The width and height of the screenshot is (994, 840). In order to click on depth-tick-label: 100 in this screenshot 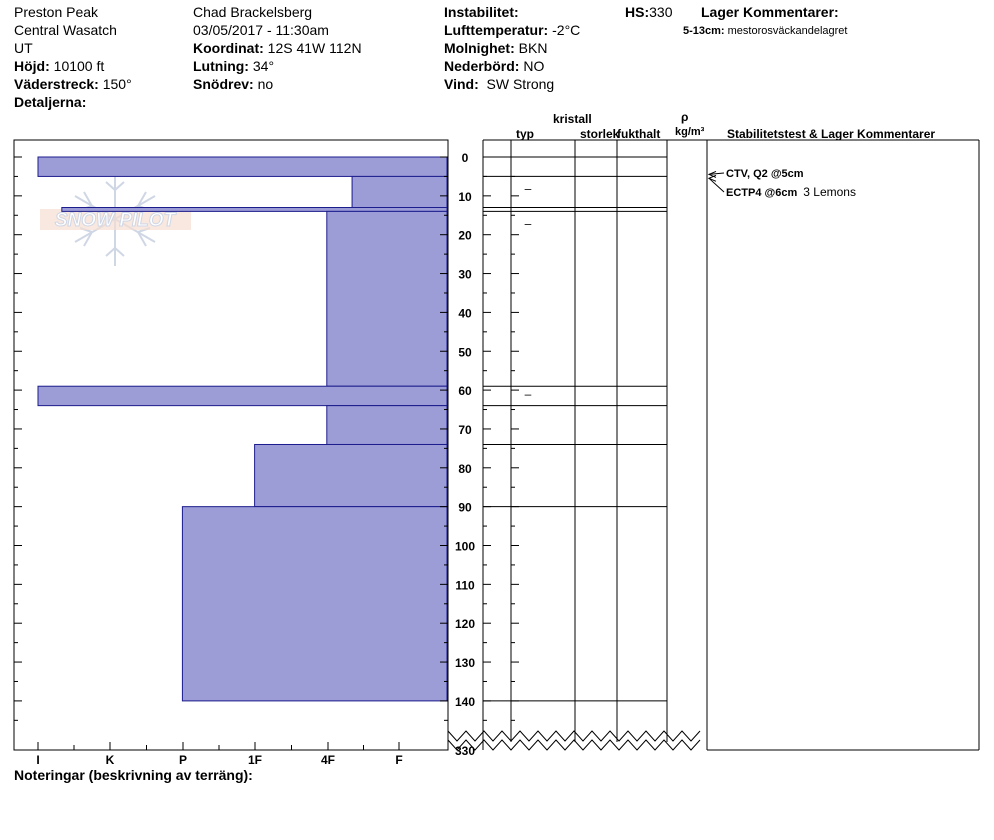, I will do `click(465, 547)`.